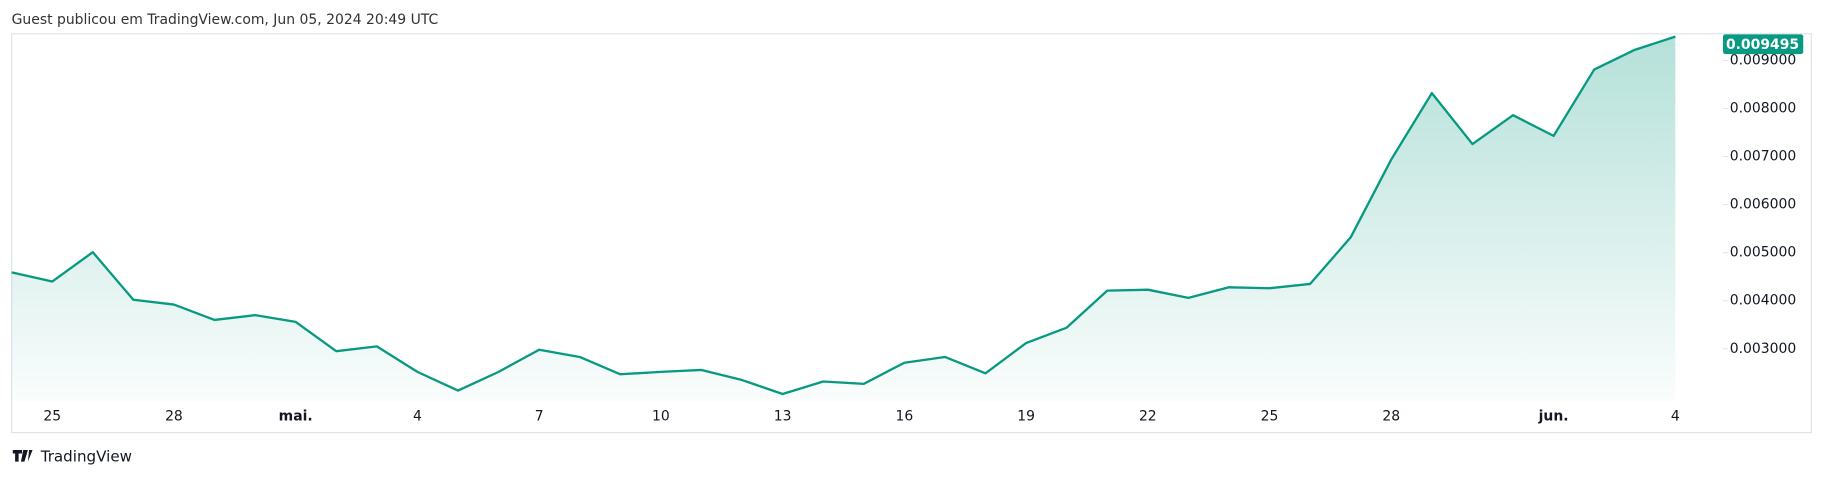  What do you see at coordinates (1763, 301) in the screenshot?
I see `y-tick-label: 0.004000` at bounding box center [1763, 301].